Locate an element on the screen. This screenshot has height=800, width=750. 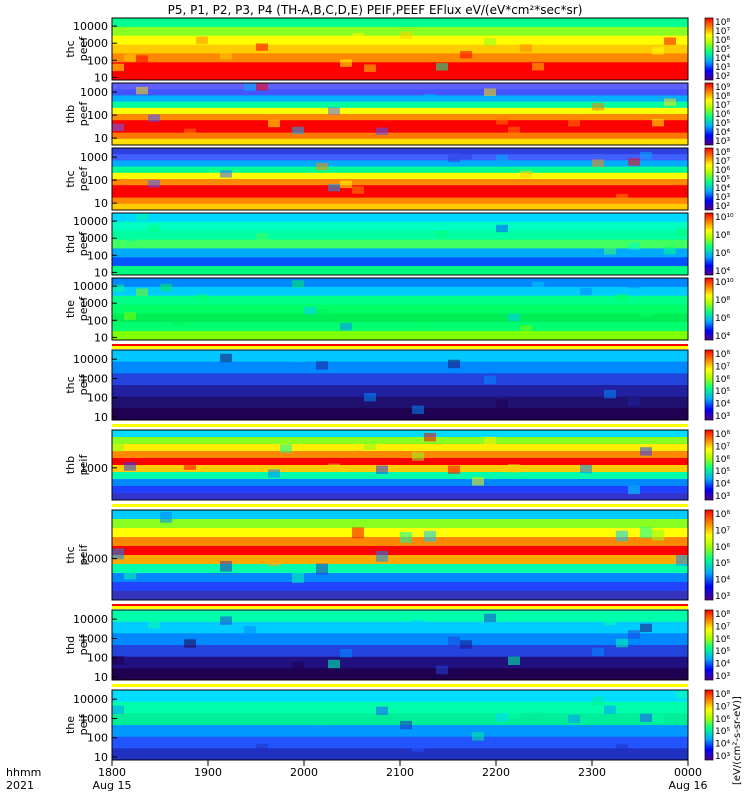
panel-product-label: peif is located at coordinates (83, 385).